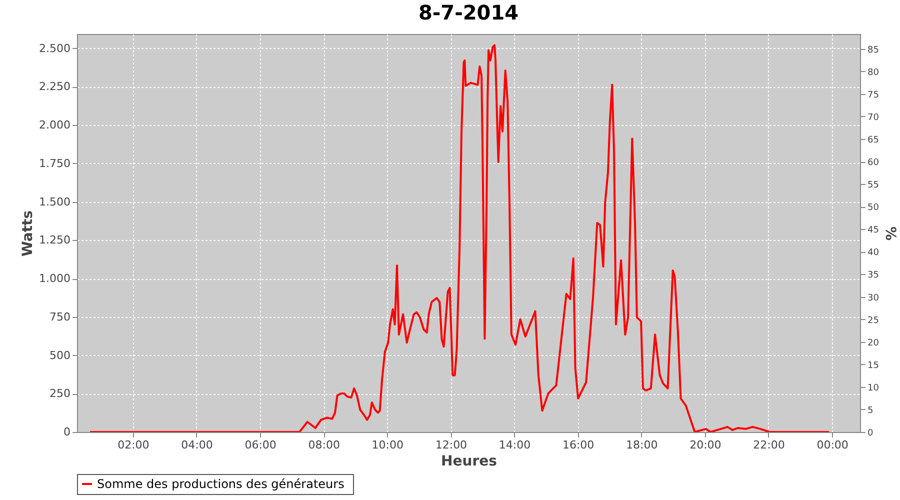 The width and height of the screenshot is (900, 500). Describe the element at coordinates (769, 445) in the screenshot. I see `x-tick-label: 22:00` at that location.